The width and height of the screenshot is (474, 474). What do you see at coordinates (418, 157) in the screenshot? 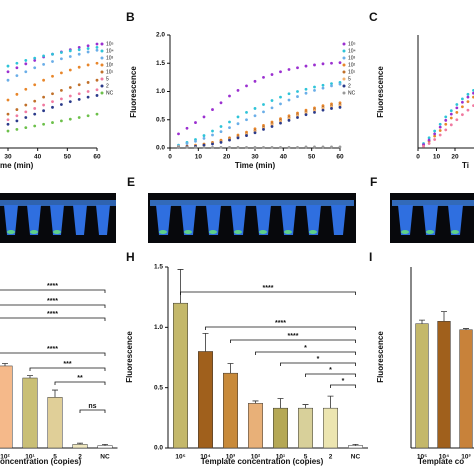
I see `x-tick-label: 0` at bounding box center [418, 157].